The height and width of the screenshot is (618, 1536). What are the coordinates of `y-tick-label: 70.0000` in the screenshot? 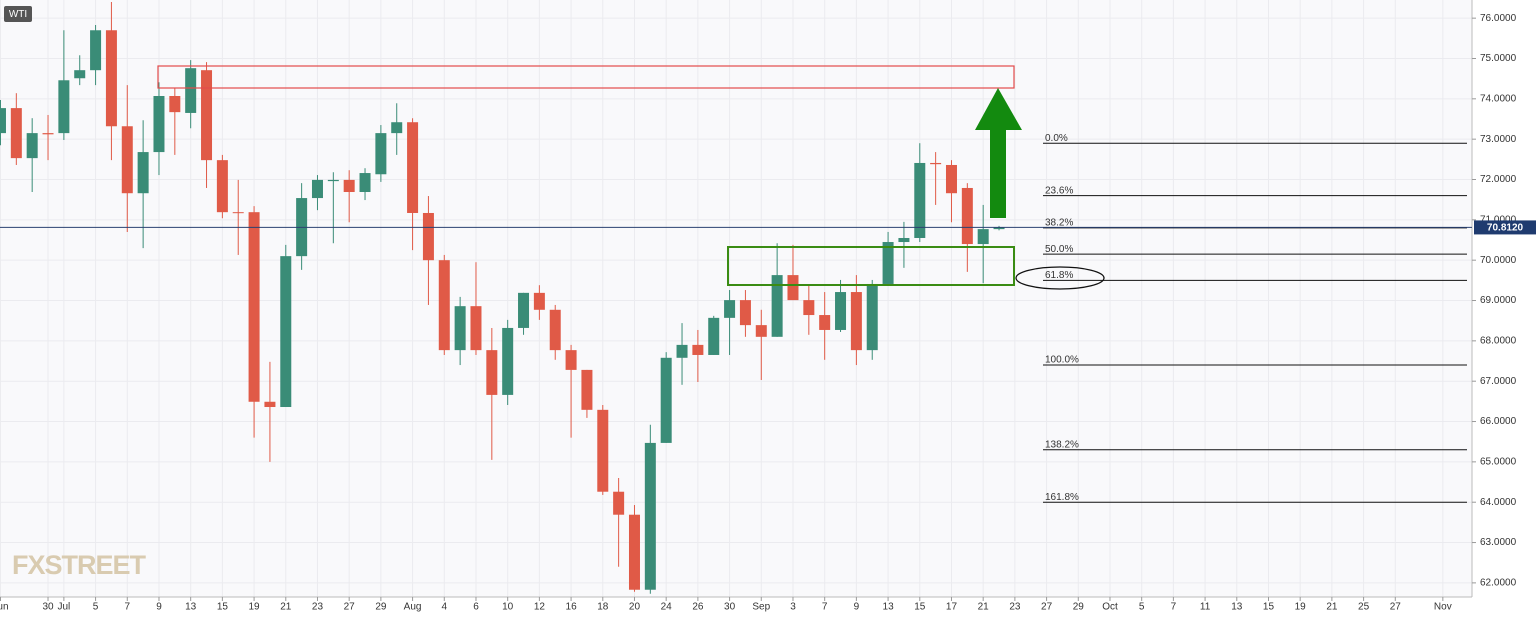 It's located at (1498, 260).